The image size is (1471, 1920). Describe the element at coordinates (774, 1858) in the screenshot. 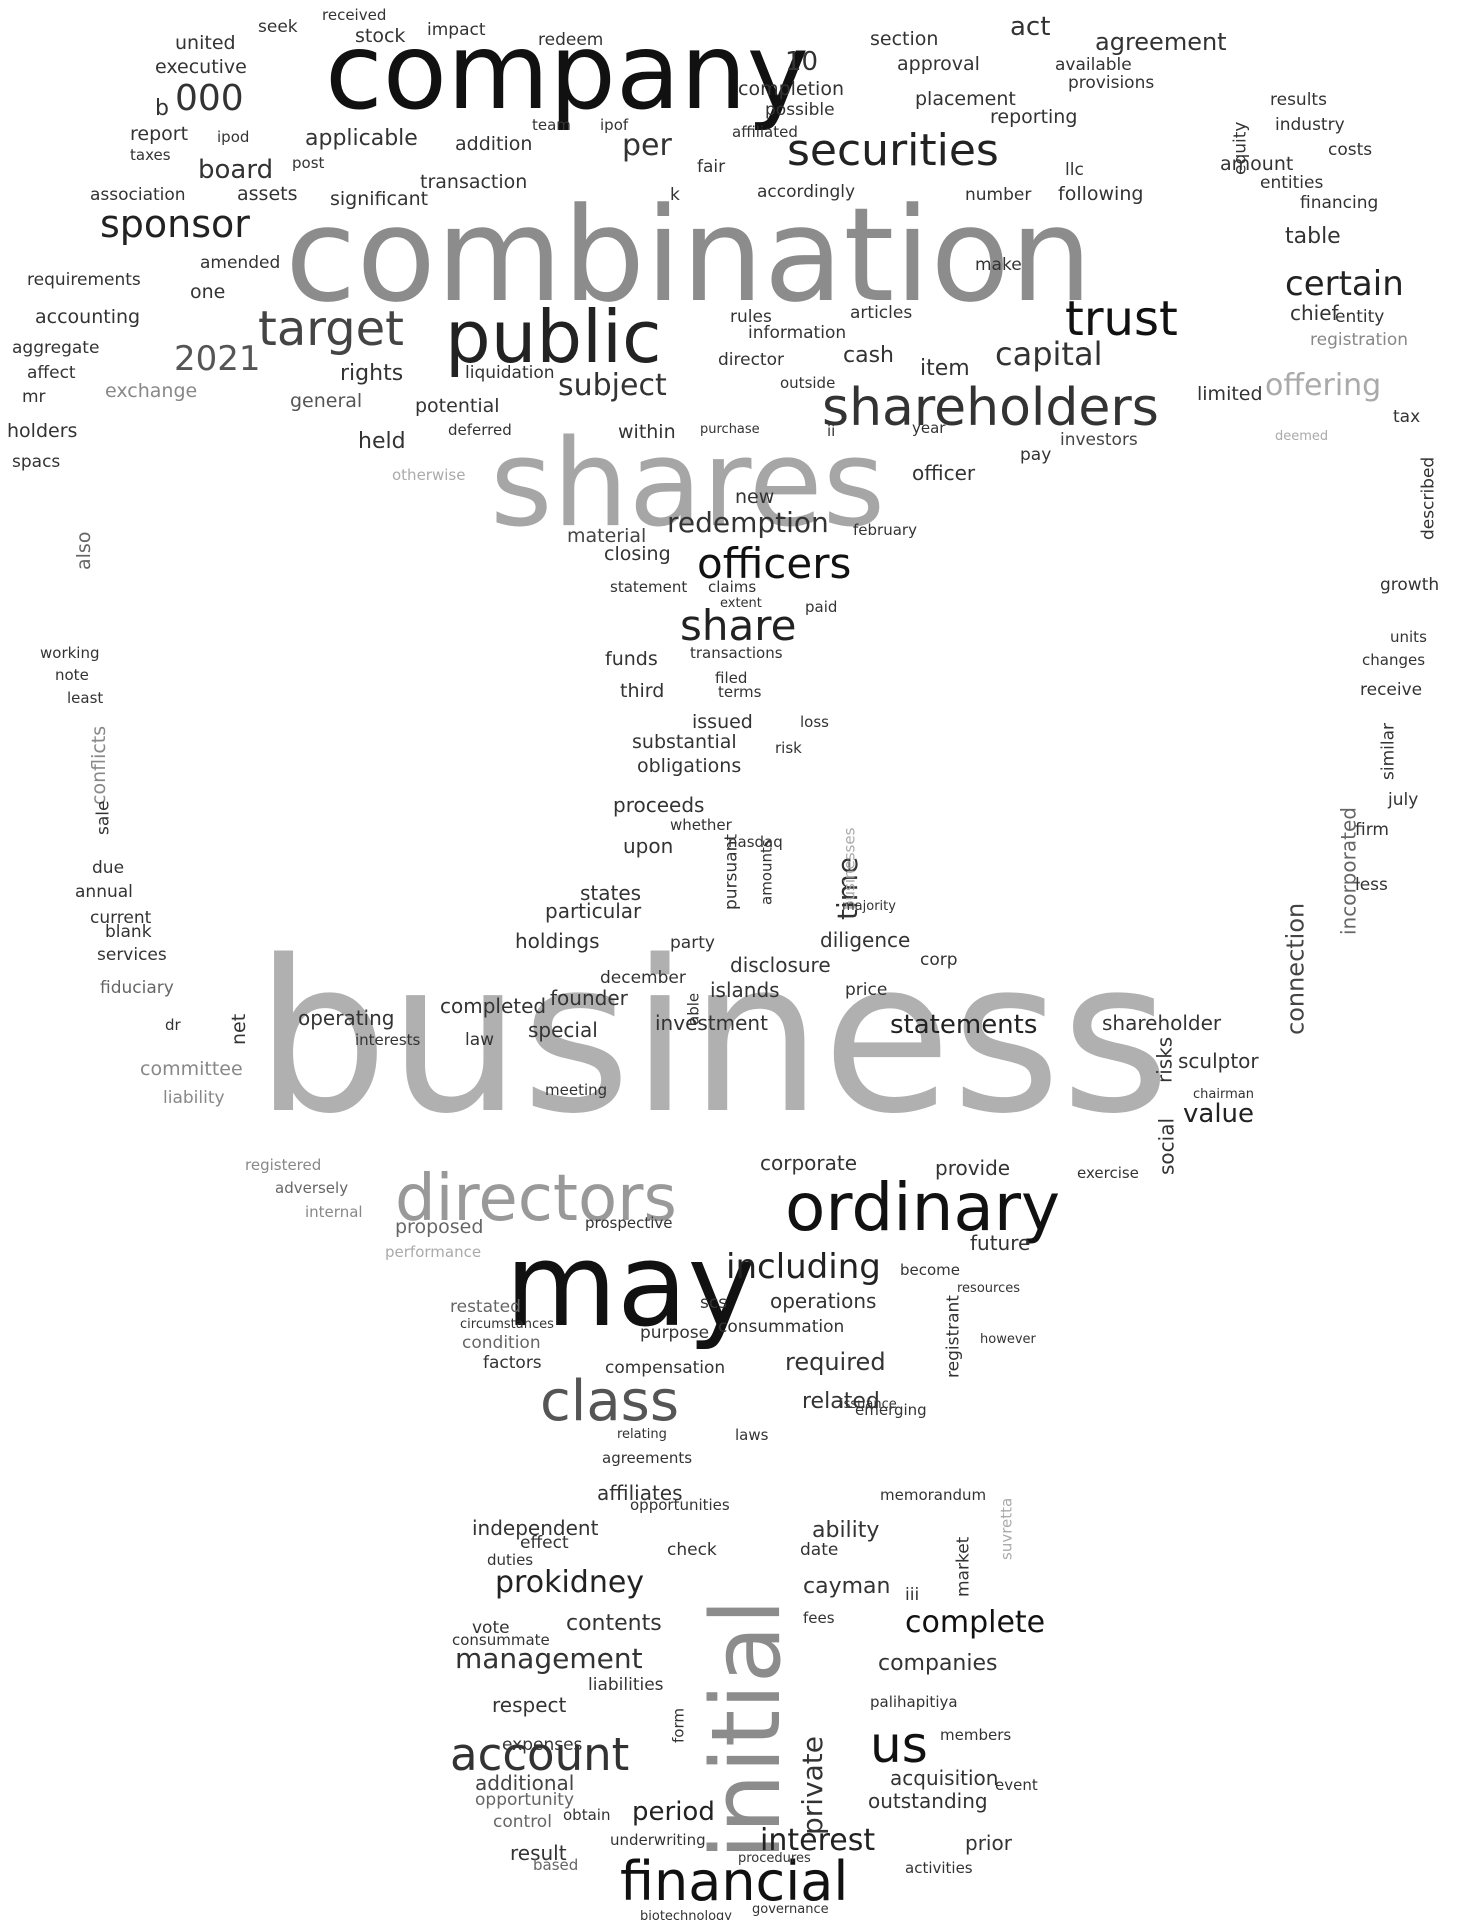

I see `word-procedures: procedures` at that location.